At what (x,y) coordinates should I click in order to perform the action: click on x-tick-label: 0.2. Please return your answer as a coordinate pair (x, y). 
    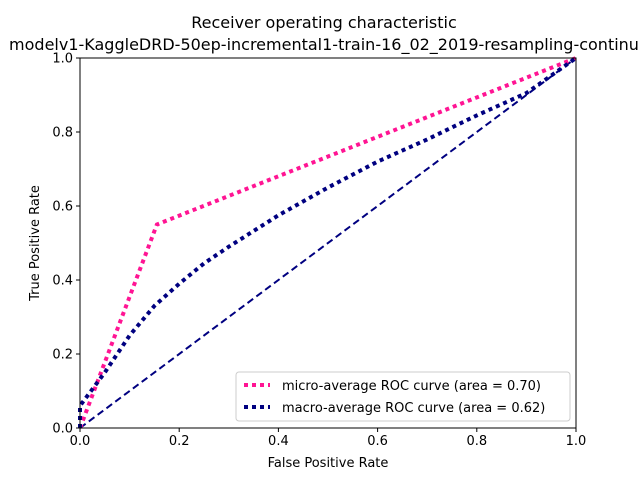
    Looking at the image, I should click on (179, 441).